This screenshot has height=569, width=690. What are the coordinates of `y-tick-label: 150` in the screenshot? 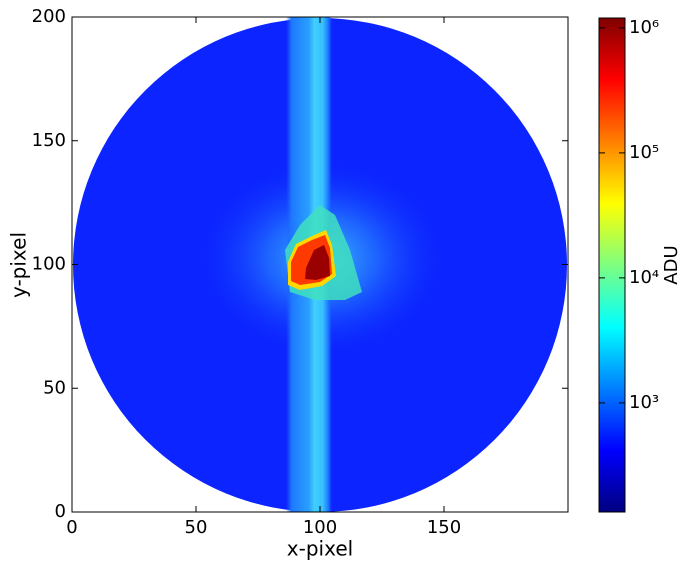 It's located at (49, 140).